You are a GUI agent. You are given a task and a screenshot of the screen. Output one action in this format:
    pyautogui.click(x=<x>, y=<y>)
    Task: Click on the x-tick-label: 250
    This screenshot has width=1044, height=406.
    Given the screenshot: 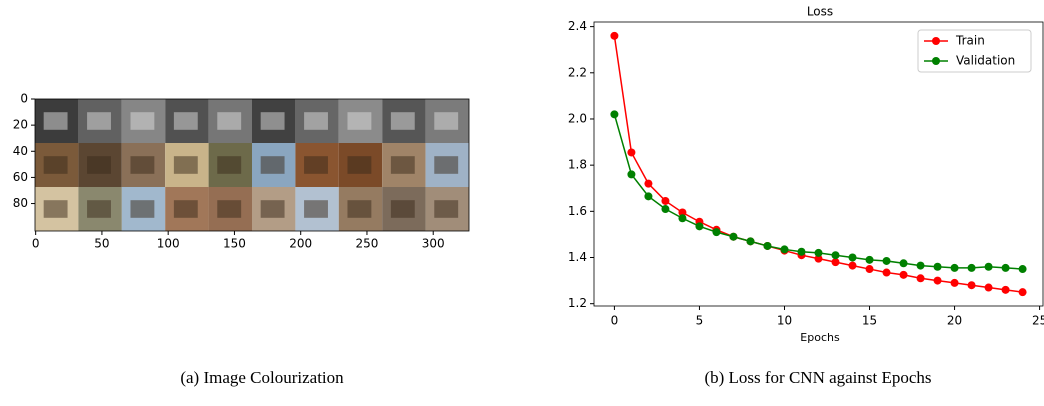 What is the action you would take?
    pyautogui.click(x=367, y=244)
    